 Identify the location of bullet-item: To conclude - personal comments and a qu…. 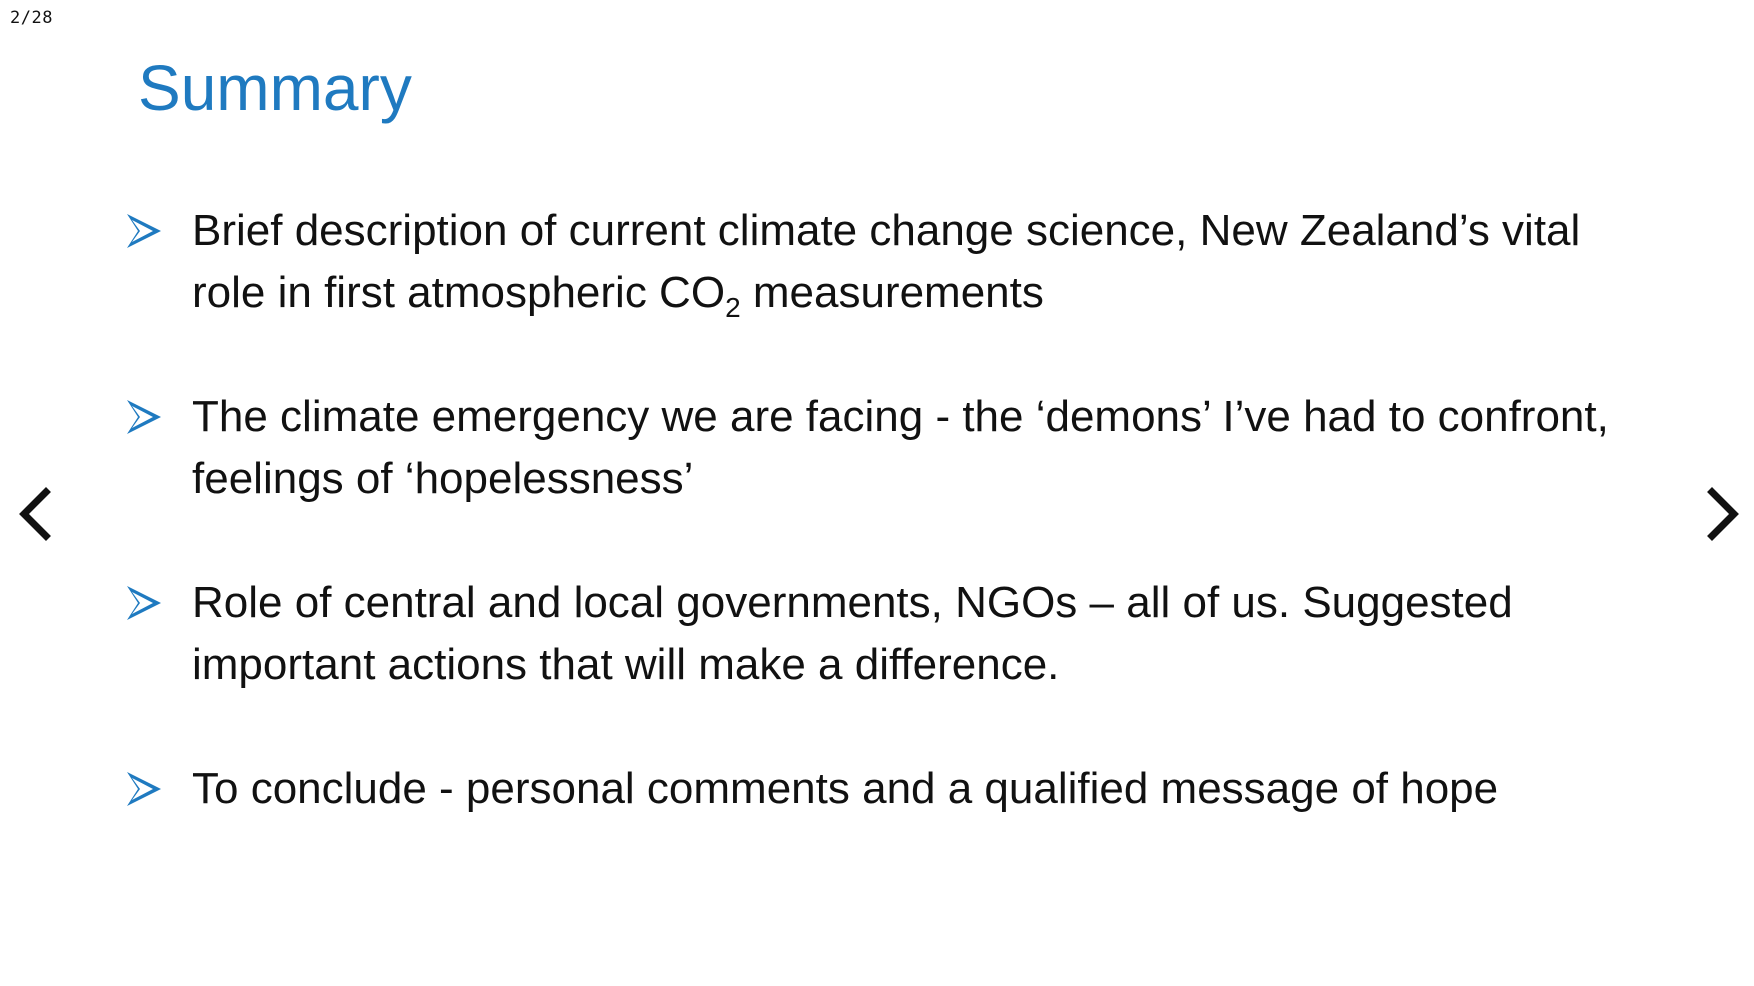
(886, 789).